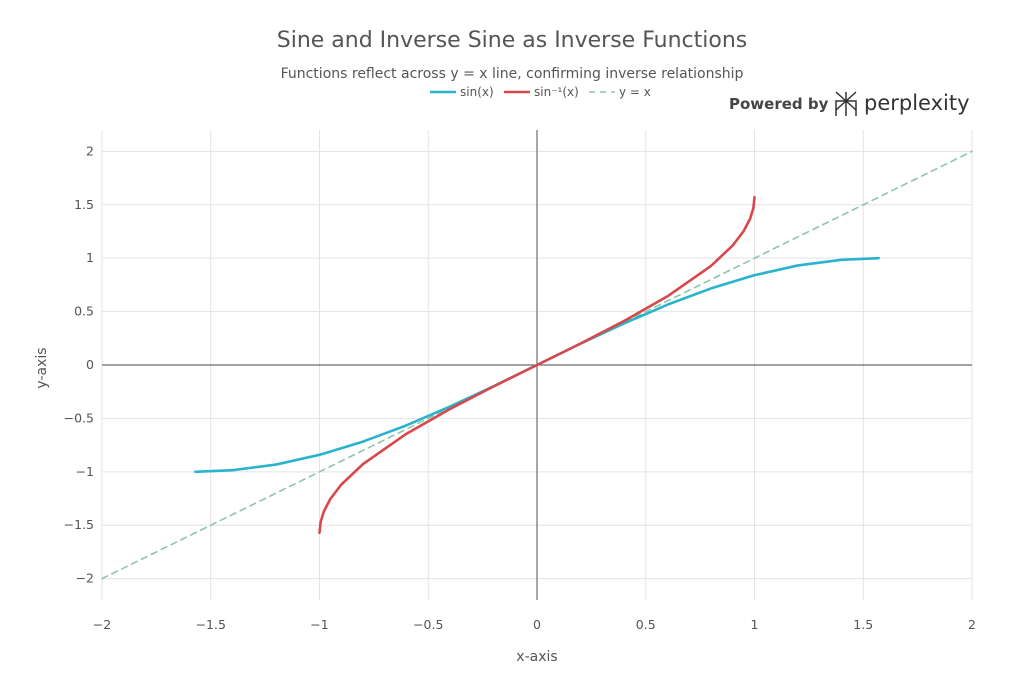  I want to click on x-tick-label: 1.5, so click(863, 624).